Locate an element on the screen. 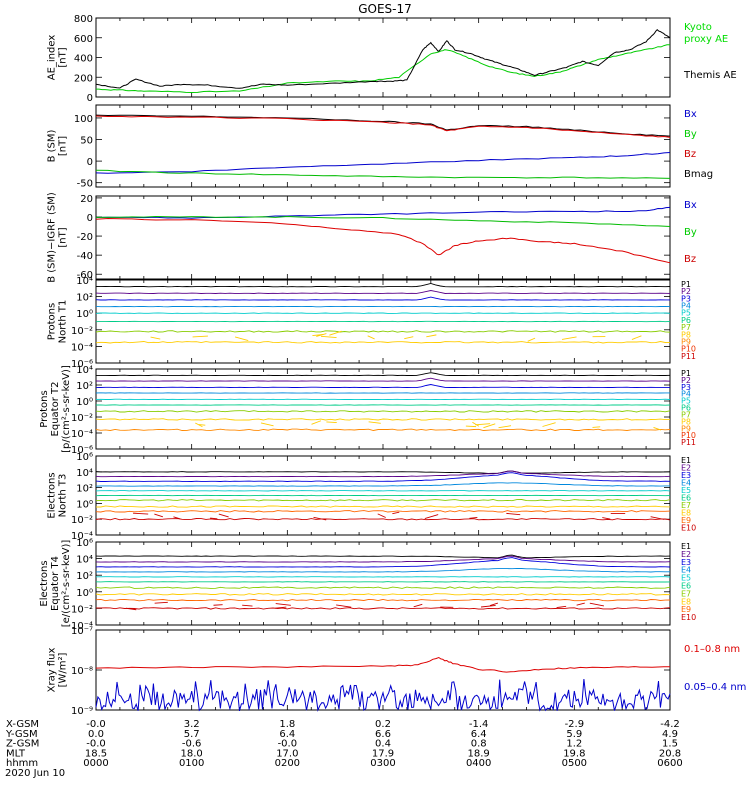 The height and width of the screenshot is (800, 750). y-tick-label: 10² is located at coordinates (84, 576).